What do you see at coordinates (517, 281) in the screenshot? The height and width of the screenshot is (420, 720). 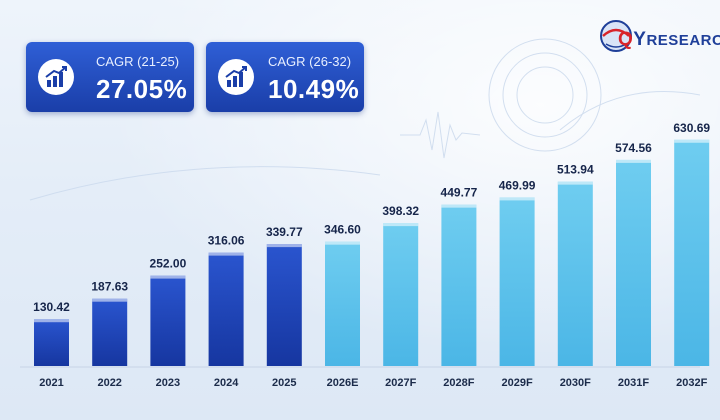 I see `bar-2029f` at bounding box center [517, 281].